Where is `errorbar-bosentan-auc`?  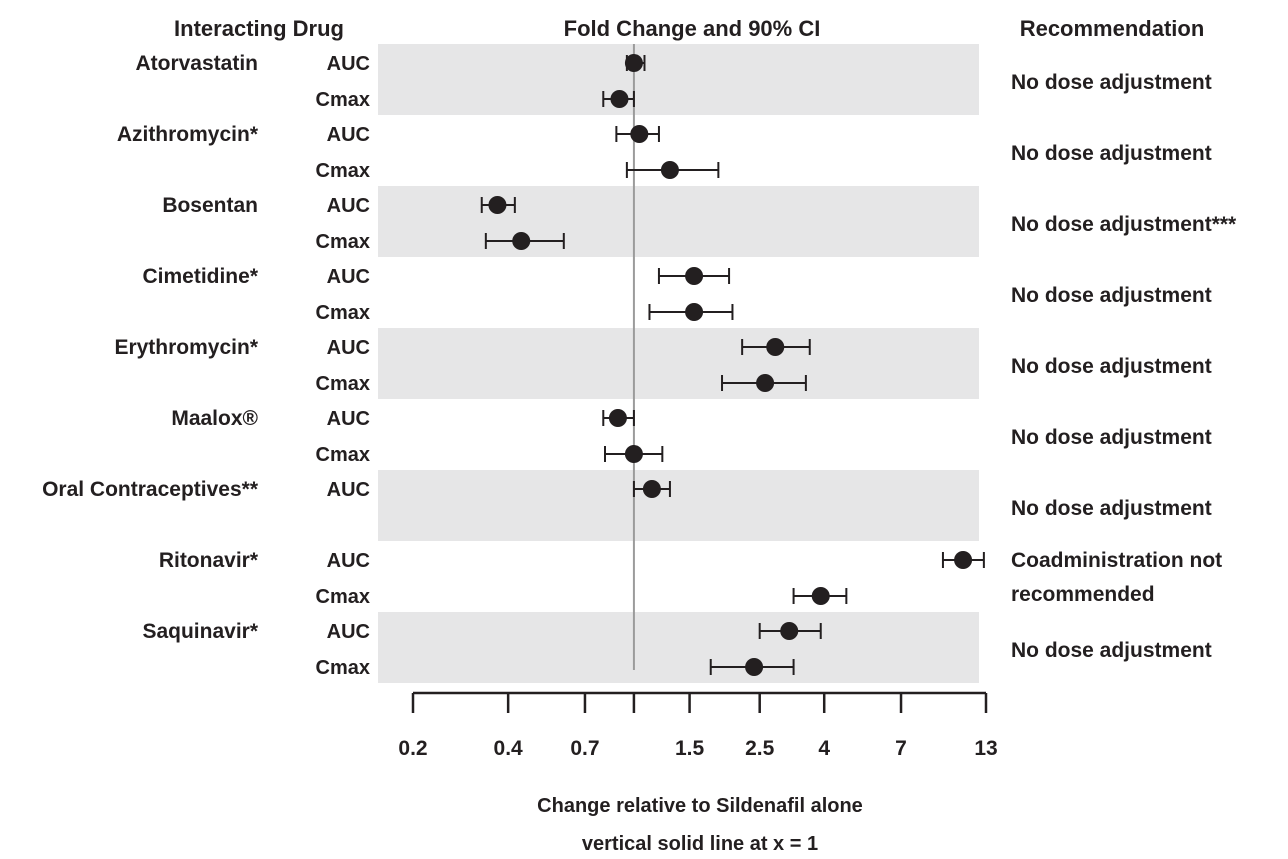 errorbar-bosentan-auc is located at coordinates (498, 205).